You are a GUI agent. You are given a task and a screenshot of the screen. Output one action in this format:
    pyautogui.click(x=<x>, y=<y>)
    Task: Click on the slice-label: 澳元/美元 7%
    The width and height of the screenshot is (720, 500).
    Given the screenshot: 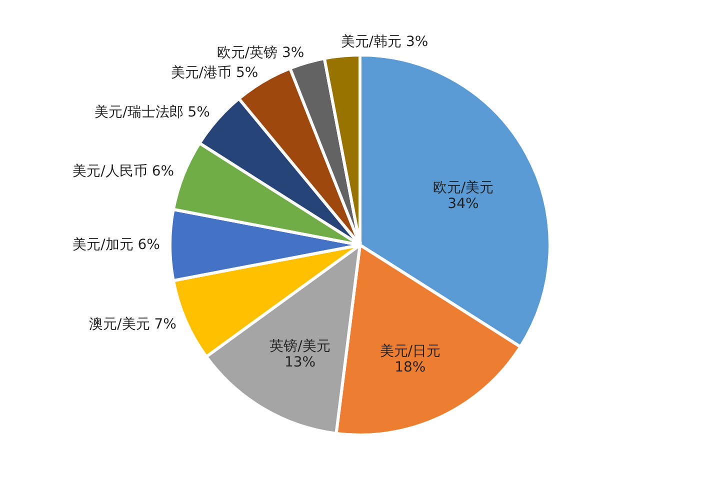 What is the action you would take?
    pyautogui.click(x=132, y=324)
    